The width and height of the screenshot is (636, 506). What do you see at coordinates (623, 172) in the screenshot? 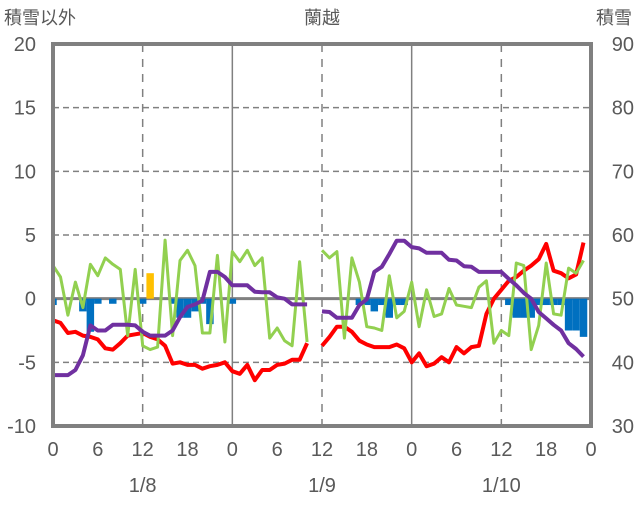
I see `y-tick-label-right: 70` at bounding box center [623, 172].